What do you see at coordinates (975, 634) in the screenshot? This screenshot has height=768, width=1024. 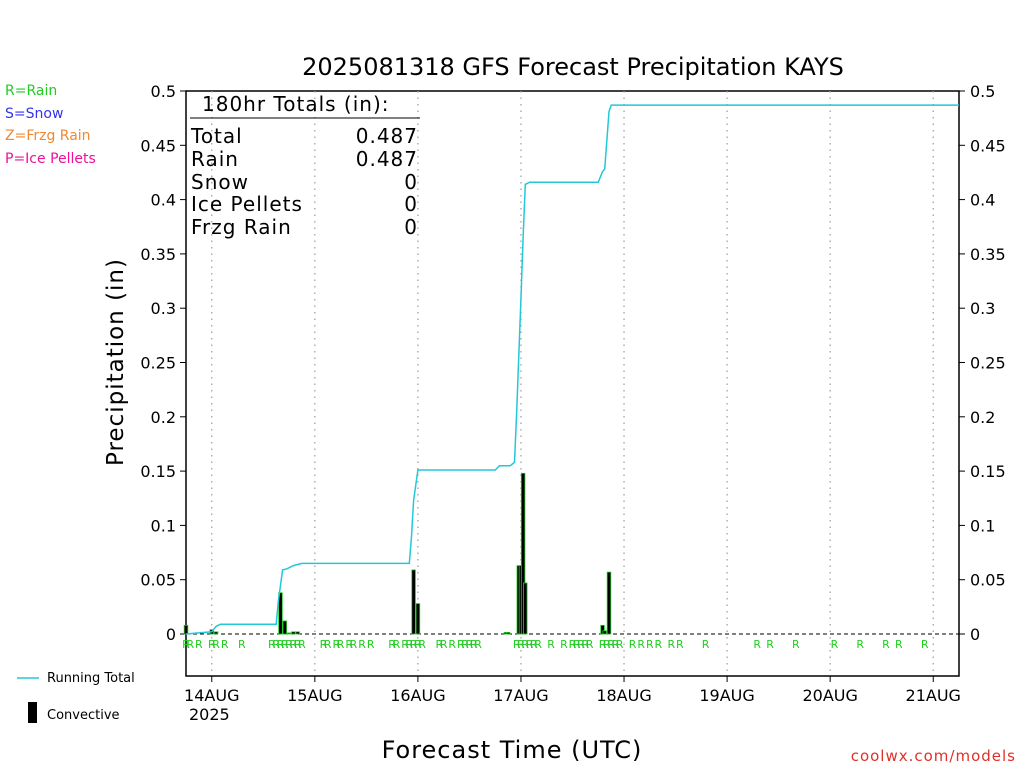 I see `y-tick-label-right: 0` at bounding box center [975, 634].